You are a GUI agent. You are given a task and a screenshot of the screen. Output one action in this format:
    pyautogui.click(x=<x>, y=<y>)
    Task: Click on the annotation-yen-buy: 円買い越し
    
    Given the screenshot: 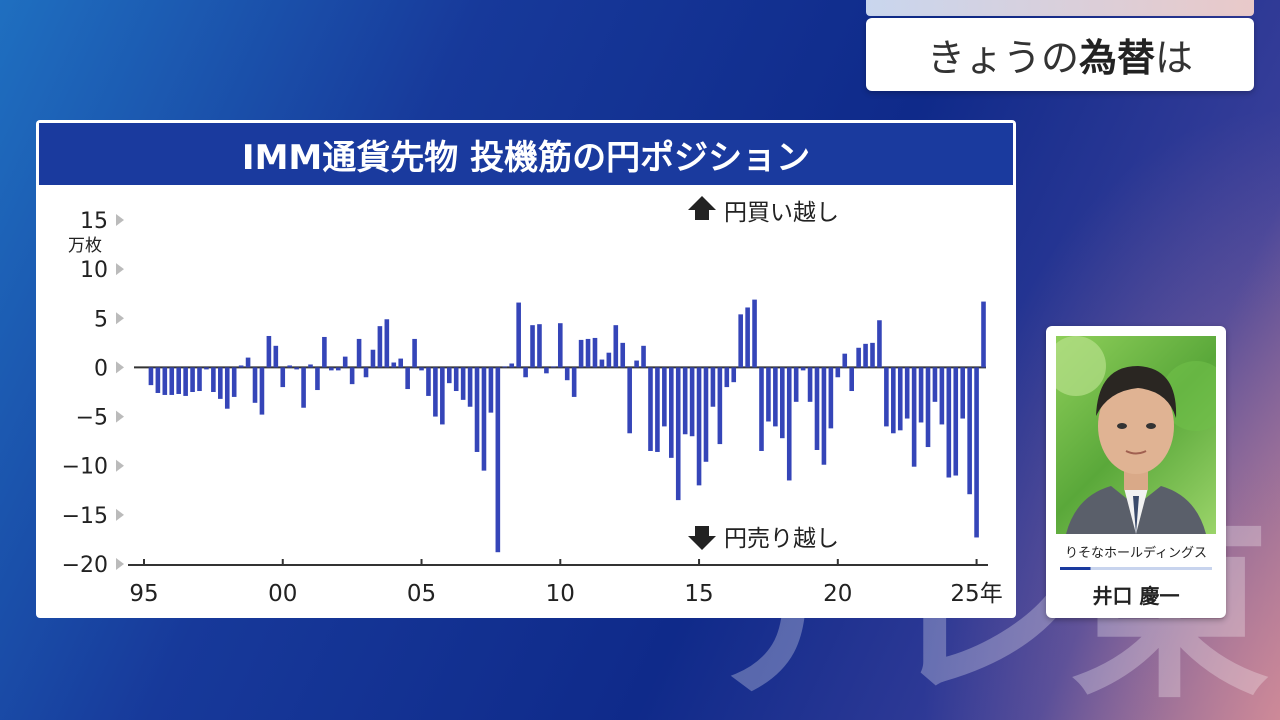 What is the action you would take?
    pyautogui.click(x=781, y=213)
    